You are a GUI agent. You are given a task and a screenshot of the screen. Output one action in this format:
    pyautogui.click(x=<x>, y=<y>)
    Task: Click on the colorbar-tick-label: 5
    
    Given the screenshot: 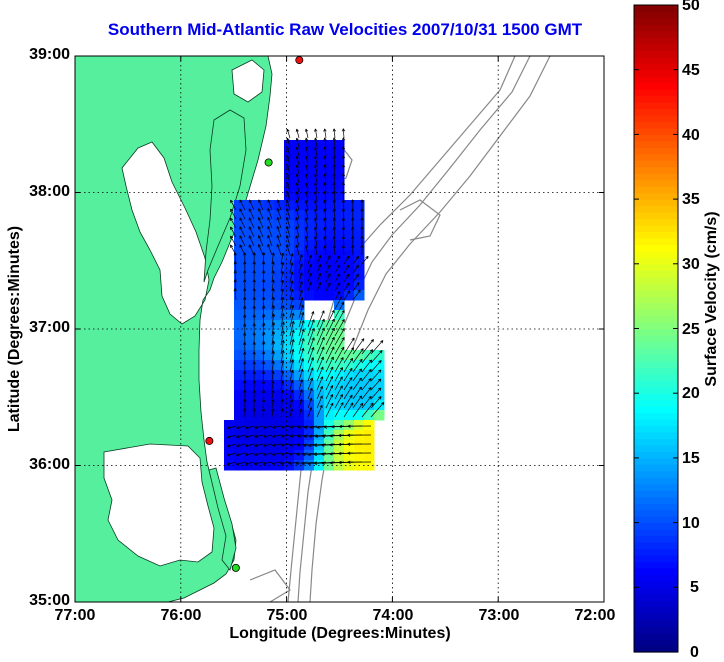 What is the action you would take?
    pyautogui.click(x=694, y=587)
    